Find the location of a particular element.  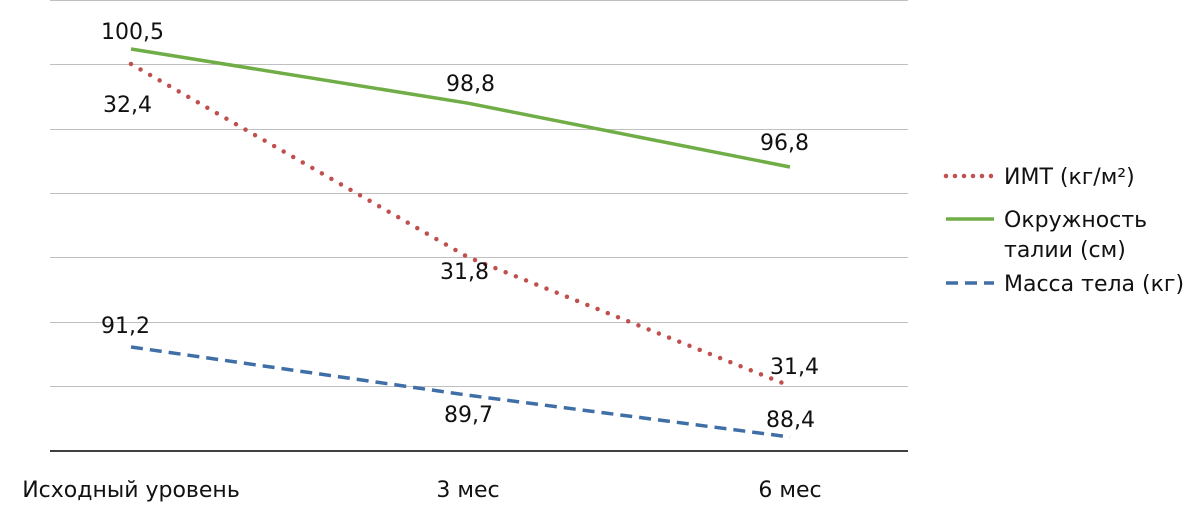

series-line-mass is located at coordinates (460, 392).